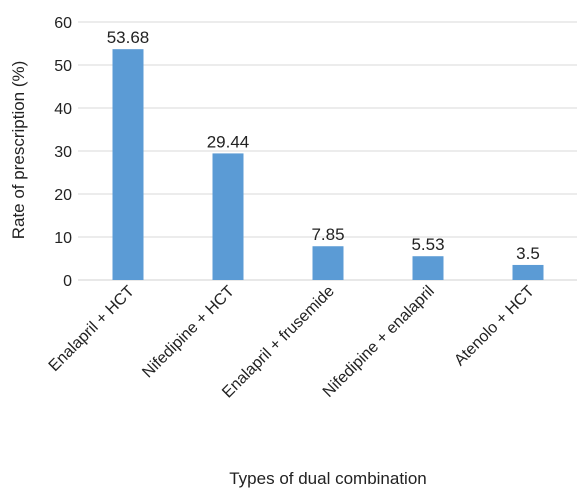 Image resolution: width=577 pixels, height=496 pixels. Describe the element at coordinates (228, 141) in the screenshot. I see `data-label: 29.44` at that location.